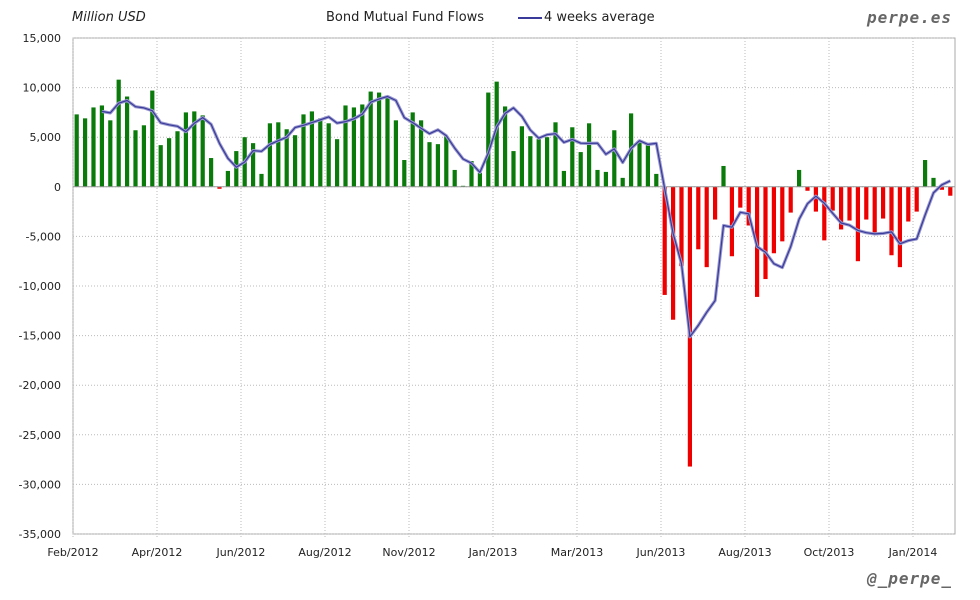  I want to click on x-tick-label: Nov/2012, so click(408, 552).